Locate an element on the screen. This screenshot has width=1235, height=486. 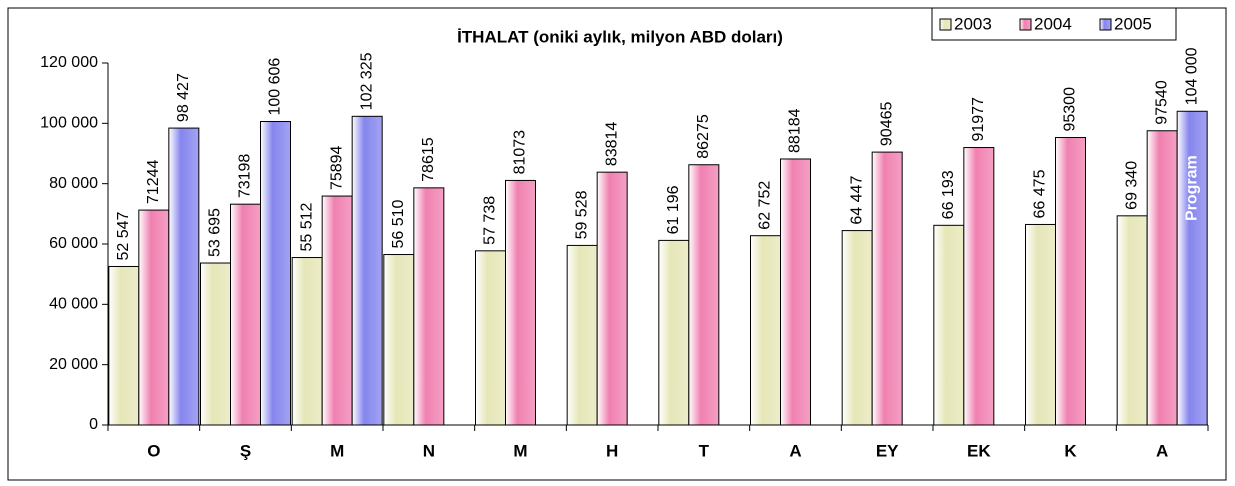
legend-label: 2005 is located at coordinates (1133, 23).